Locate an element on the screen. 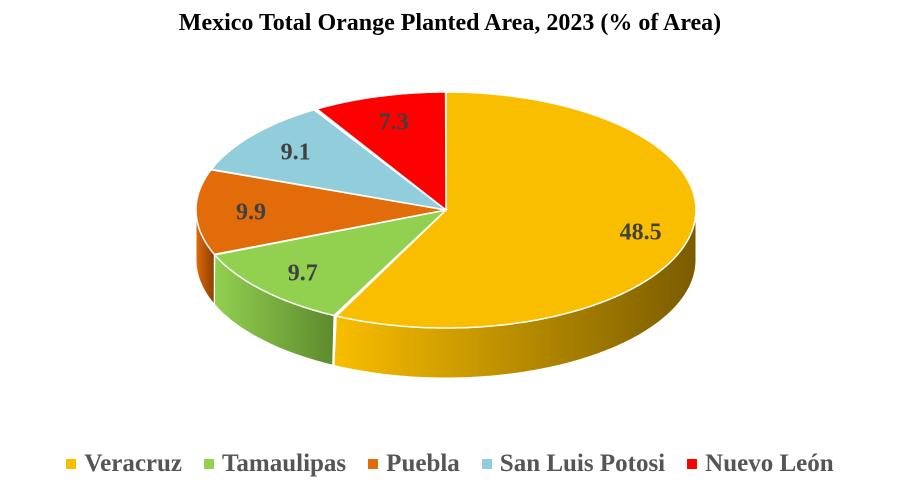 Image resolution: width=900 pixels, height=491 pixels. slice-san-luis-potosi is located at coordinates (328, 159).